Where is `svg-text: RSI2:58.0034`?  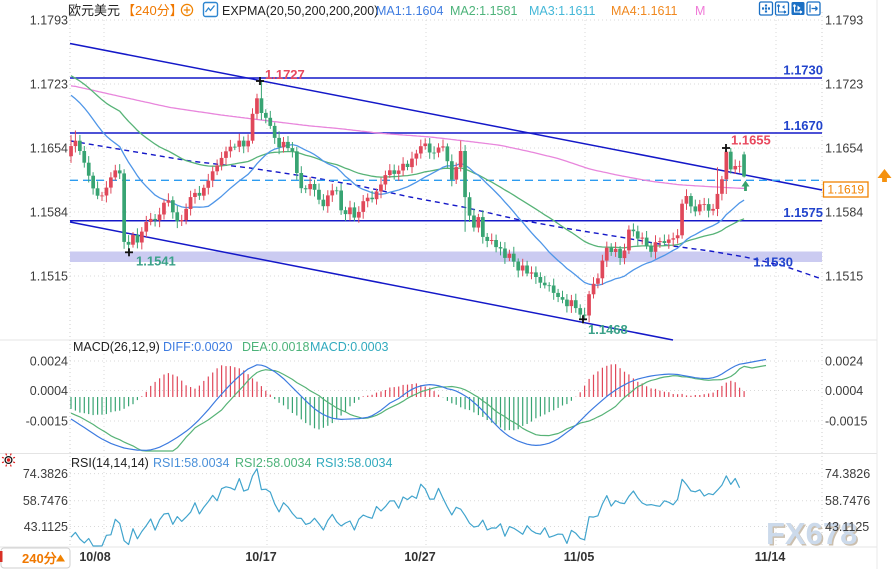 svg-text: RSI2:58.0034 is located at coordinates (273, 463).